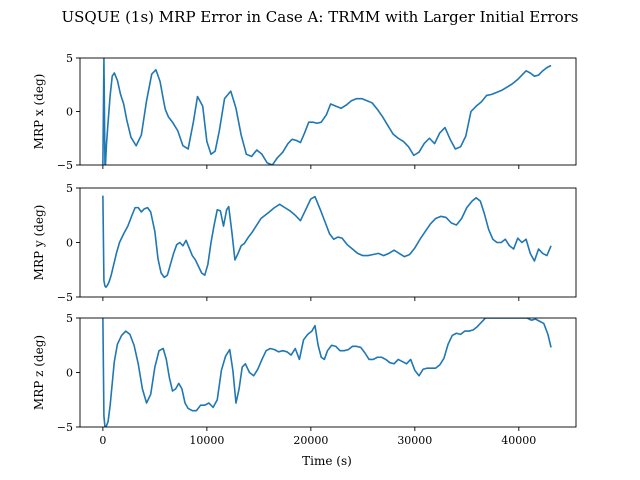 This screenshot has width=640, height=480. Describe the element at coordinates (206, 440) in the screenshot. I see `x-tick-label: 10000` at that location.